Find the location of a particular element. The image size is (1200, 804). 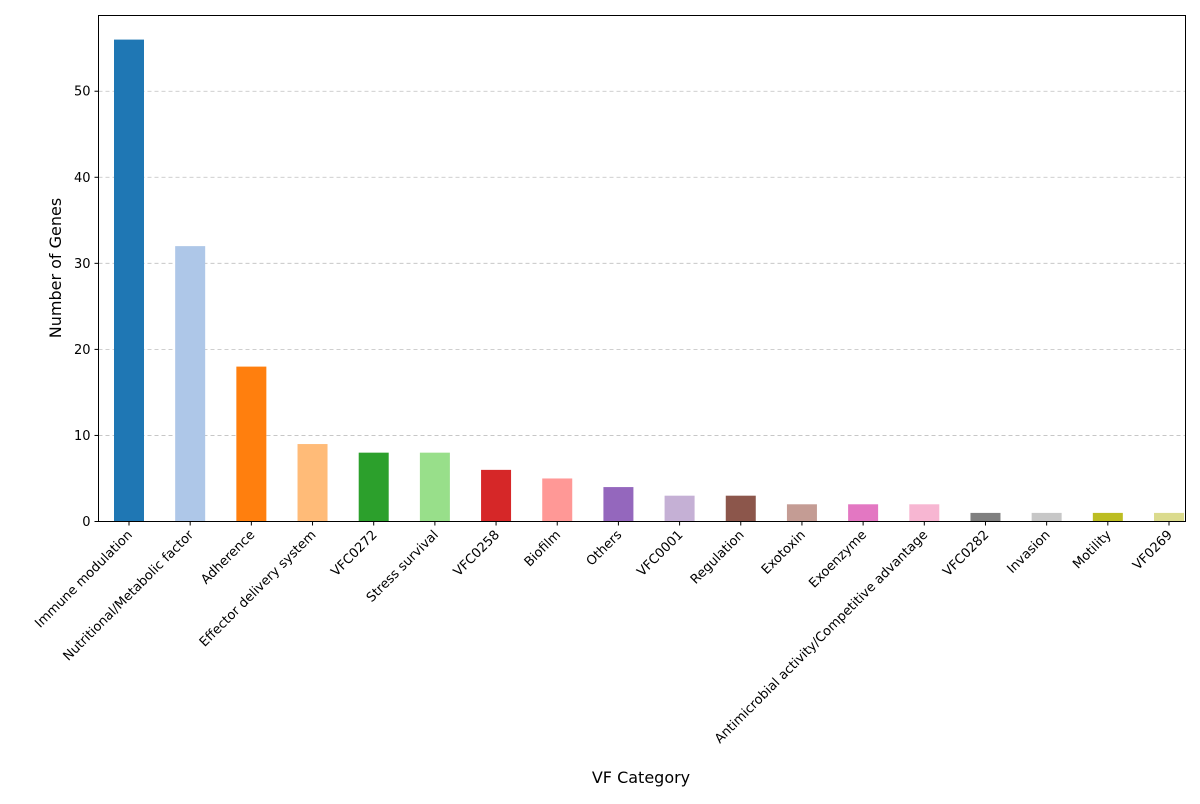

y-tick-label: 10 is located at coordinates (82, 436).